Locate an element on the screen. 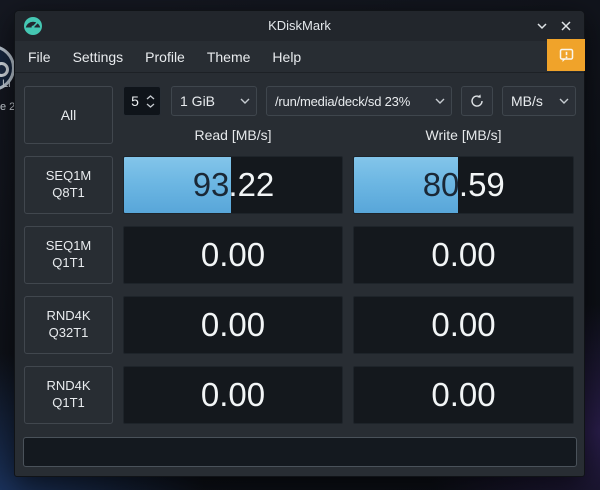  report-bug-button is located at coordinates (566, 55).